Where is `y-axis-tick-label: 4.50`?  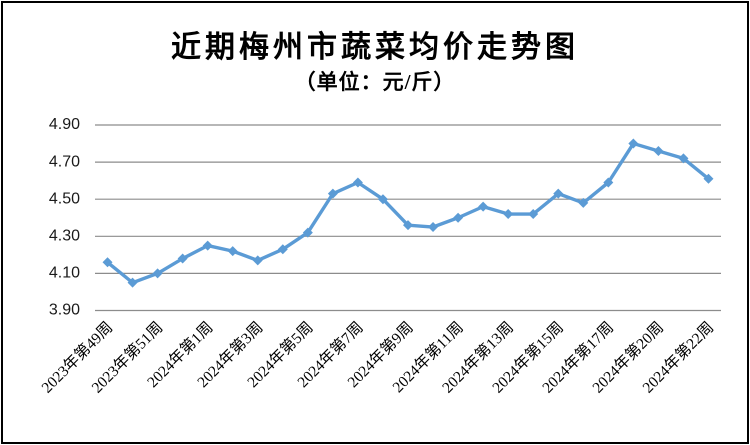 y-axis-tick-label: 4.50 is located at coordinates (64, 198).